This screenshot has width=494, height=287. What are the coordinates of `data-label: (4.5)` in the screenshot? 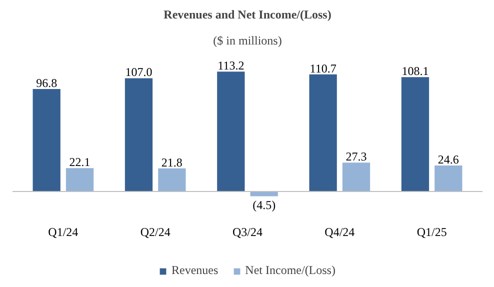 It's located at (264, 205).